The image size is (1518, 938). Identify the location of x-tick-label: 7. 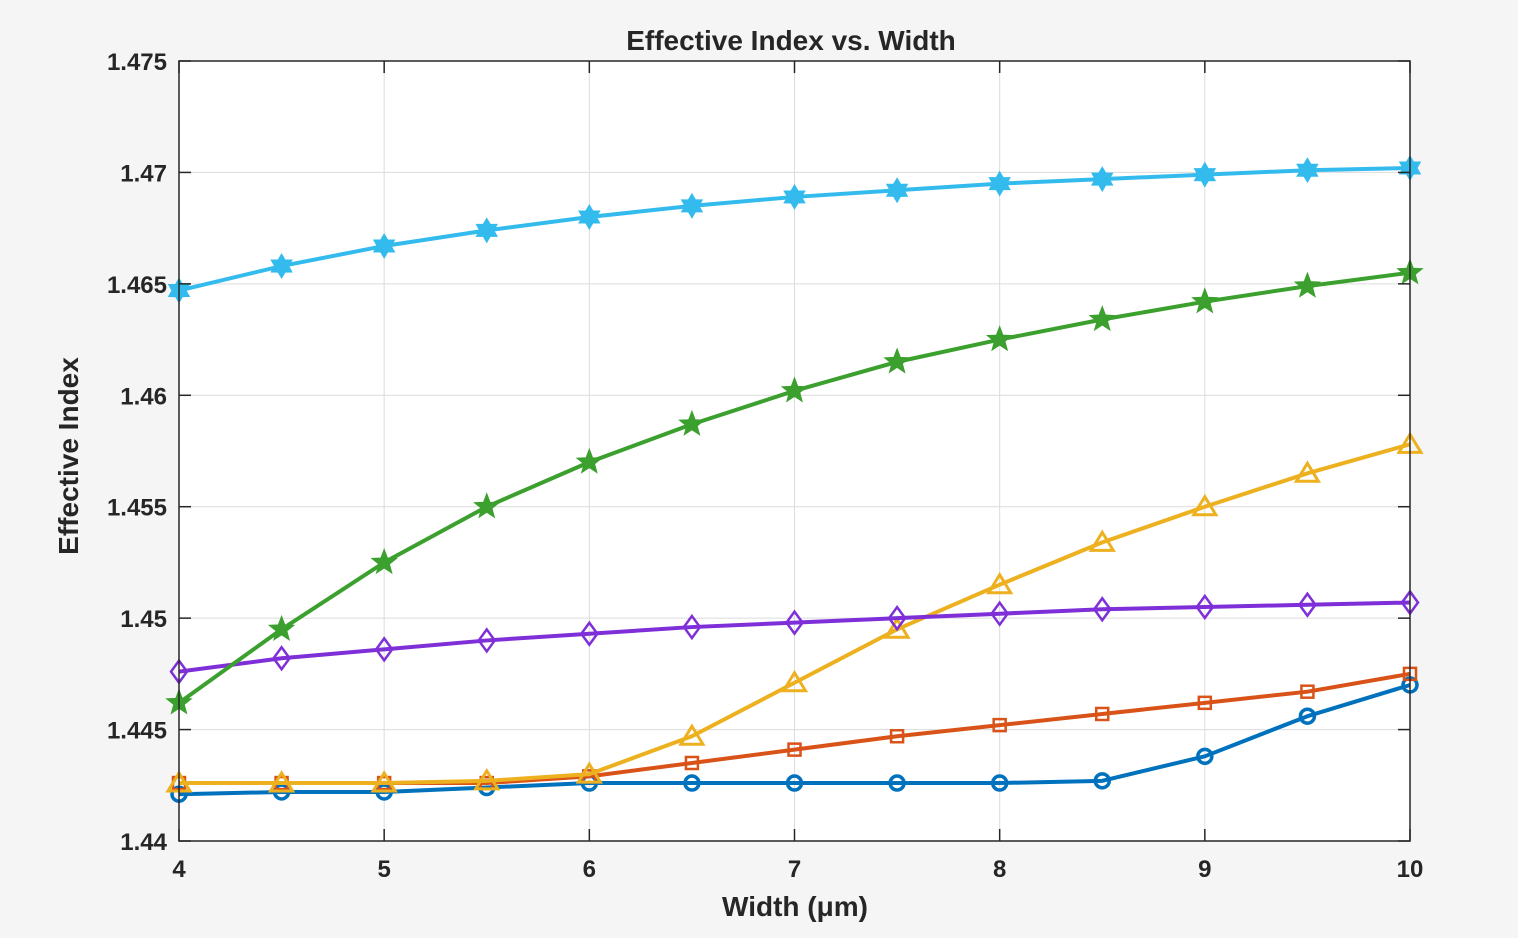
(794, 869).